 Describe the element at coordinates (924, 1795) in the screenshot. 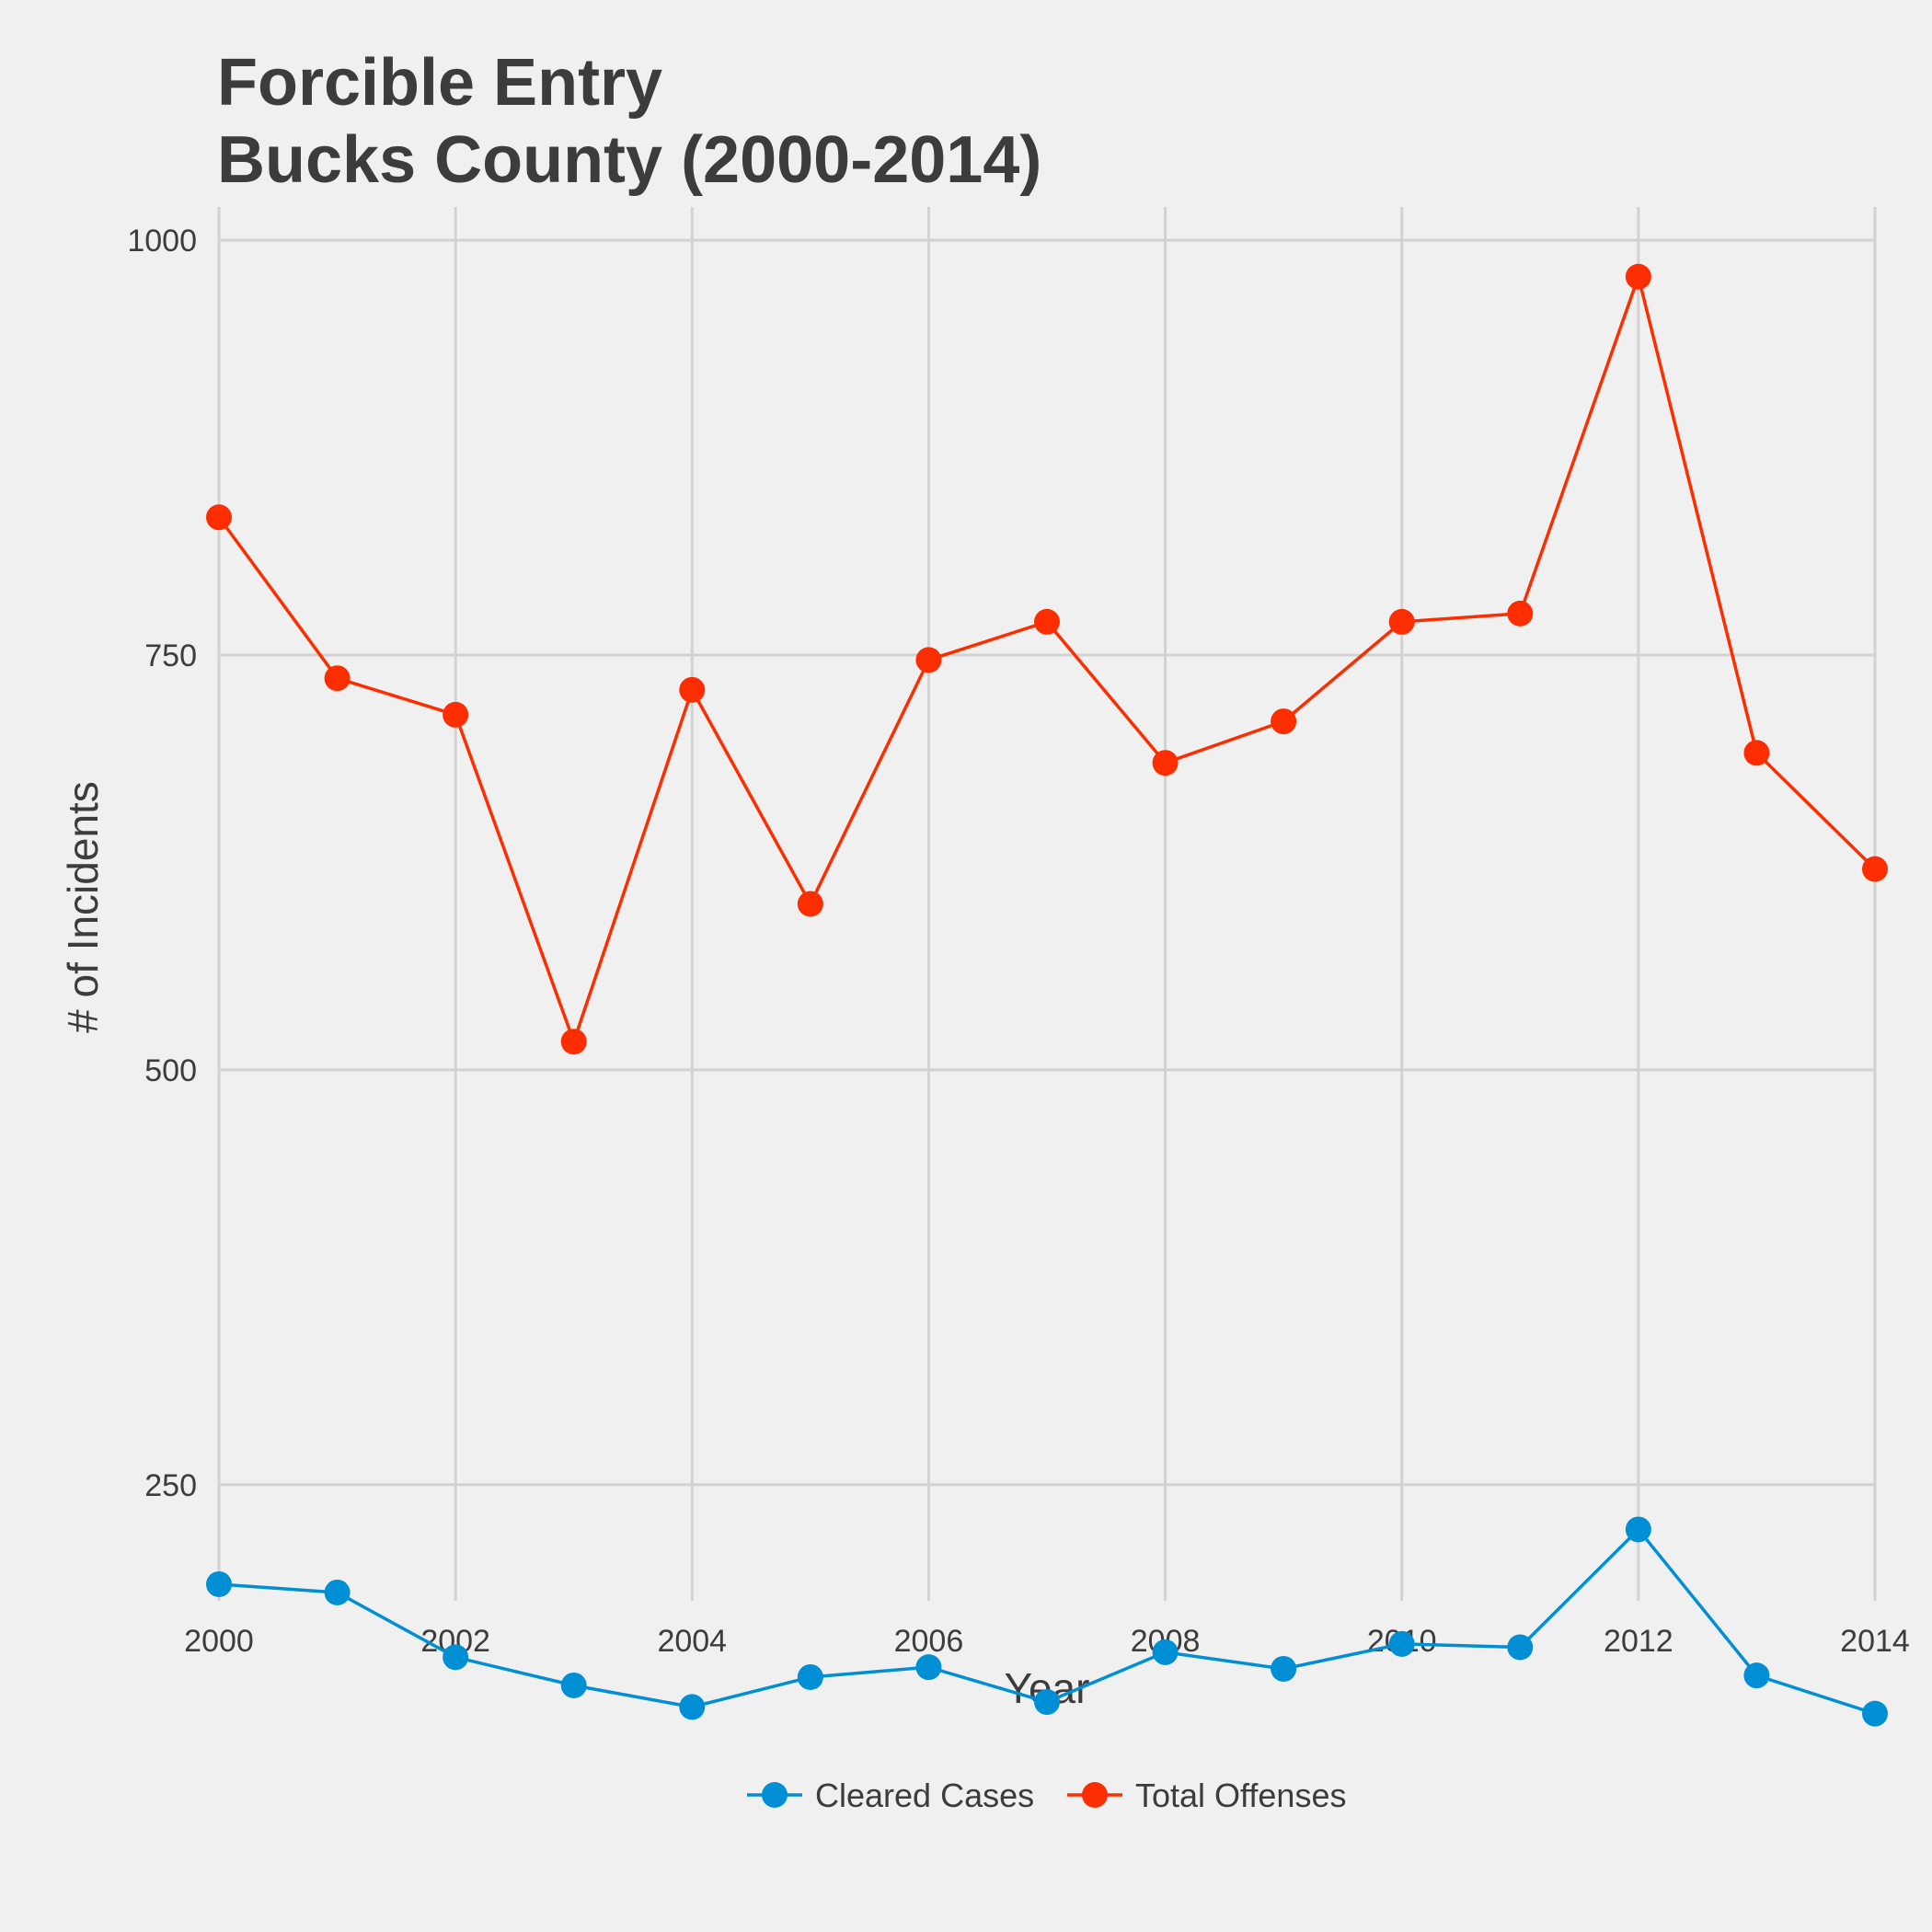

I see `legend-label: Cleared Cases` at that location.